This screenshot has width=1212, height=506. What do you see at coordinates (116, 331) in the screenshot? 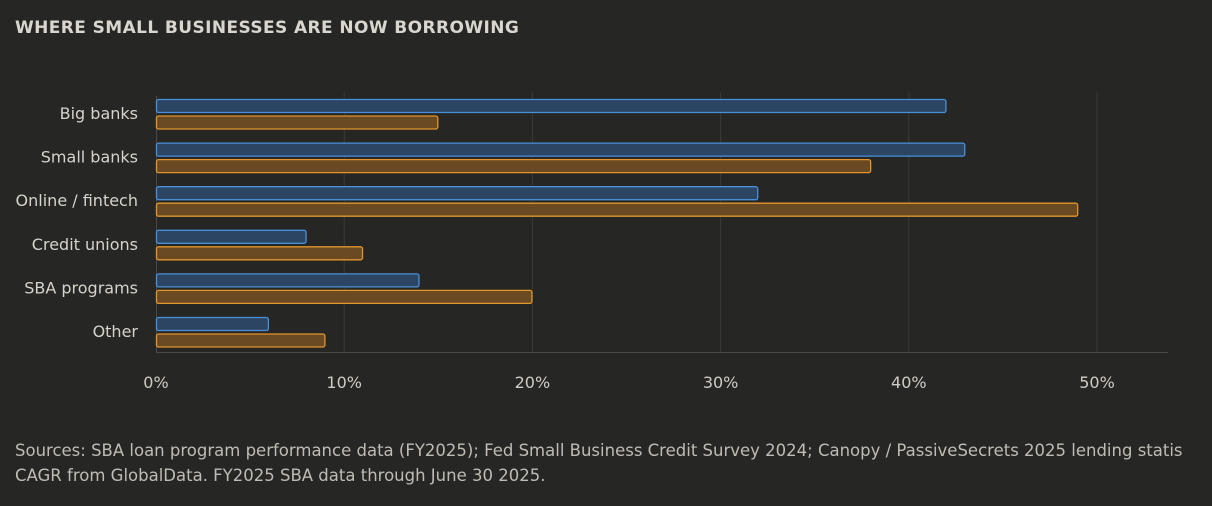
I see `category-label: Other` at bounding box center [116, 331].